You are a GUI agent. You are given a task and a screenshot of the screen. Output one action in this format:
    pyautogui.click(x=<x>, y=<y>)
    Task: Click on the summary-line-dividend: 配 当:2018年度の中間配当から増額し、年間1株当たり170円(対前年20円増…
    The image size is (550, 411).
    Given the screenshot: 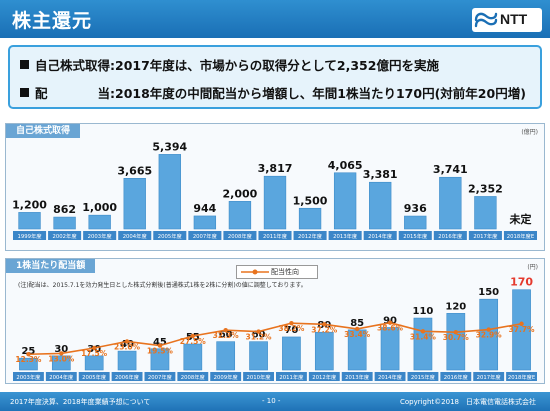 What is the action you would take?
    pyautogui.click(x=273, y=92)
    